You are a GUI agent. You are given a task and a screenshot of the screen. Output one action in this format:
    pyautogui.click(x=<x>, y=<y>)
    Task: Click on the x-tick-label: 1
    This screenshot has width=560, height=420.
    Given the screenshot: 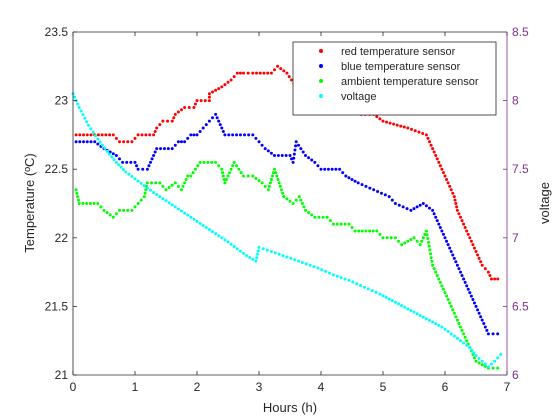 What is the action you would take?
    pyautogui.click(x=135, y=387)
    